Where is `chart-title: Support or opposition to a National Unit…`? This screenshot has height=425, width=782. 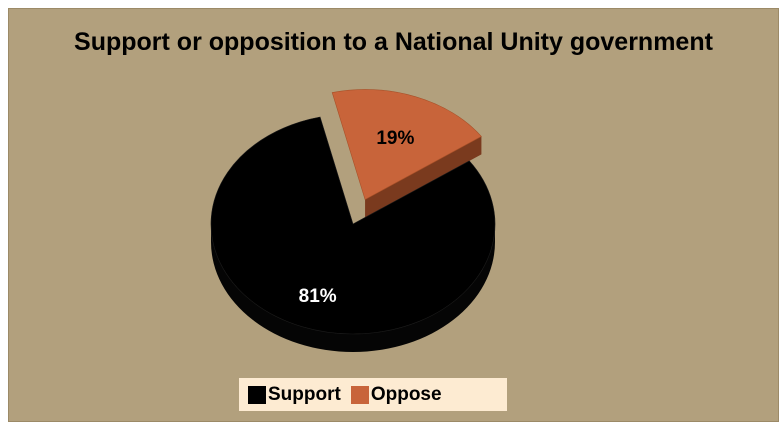 chart-title: Support or opposition to a National Unit… is located at coordinates (393, 42).